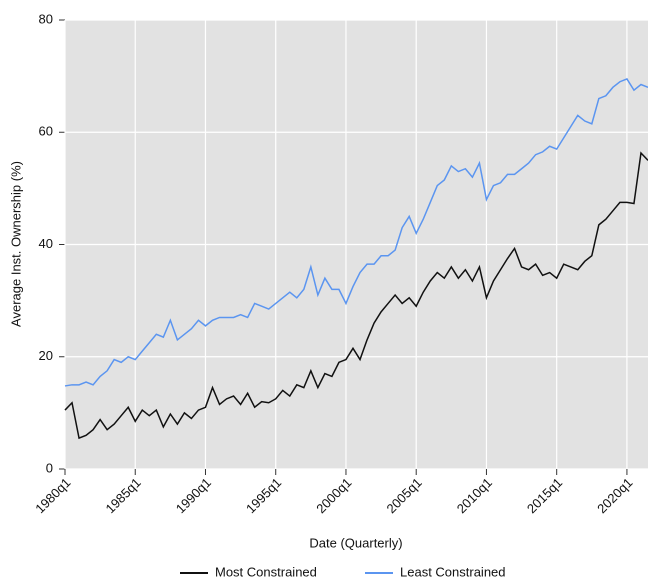  I want to click on y-axis-title: Average Inst. Ownership (%), so click(15, 244).